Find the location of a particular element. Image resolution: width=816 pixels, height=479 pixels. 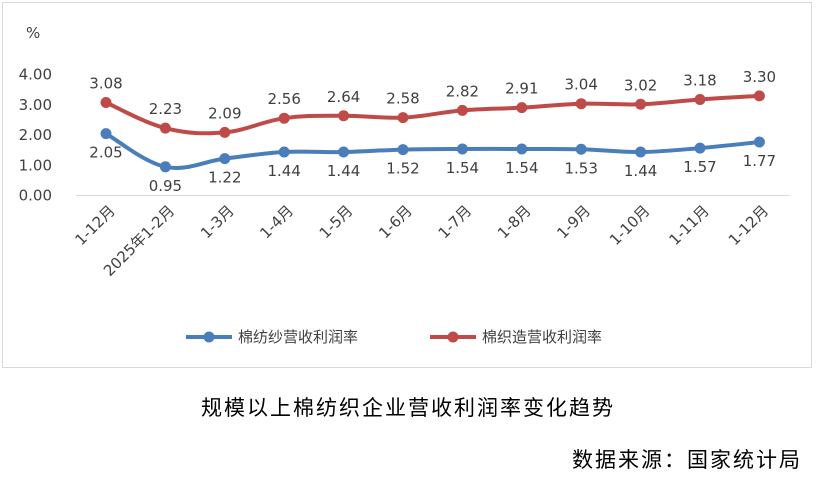

x-tick-label: 1-6月 is located at coordinates (395, 222).